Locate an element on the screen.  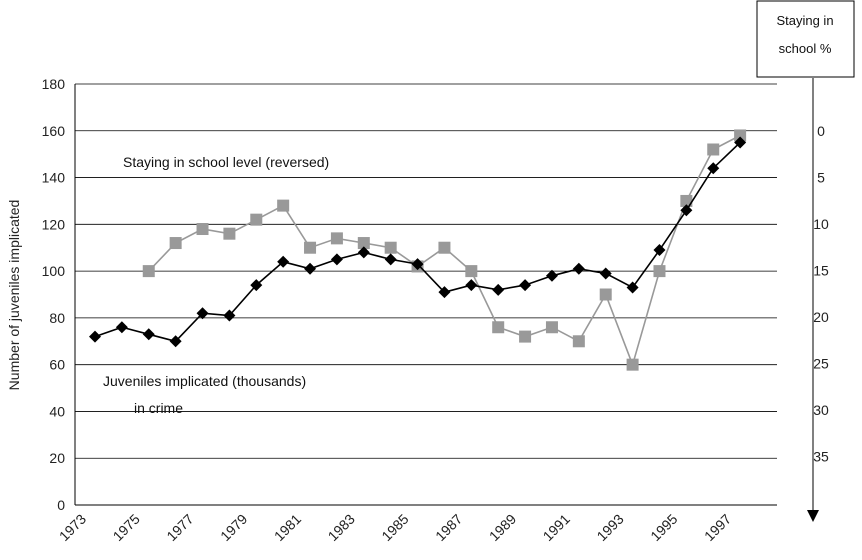
x-tick-label: 1997 is located at coordinates (717, 527).